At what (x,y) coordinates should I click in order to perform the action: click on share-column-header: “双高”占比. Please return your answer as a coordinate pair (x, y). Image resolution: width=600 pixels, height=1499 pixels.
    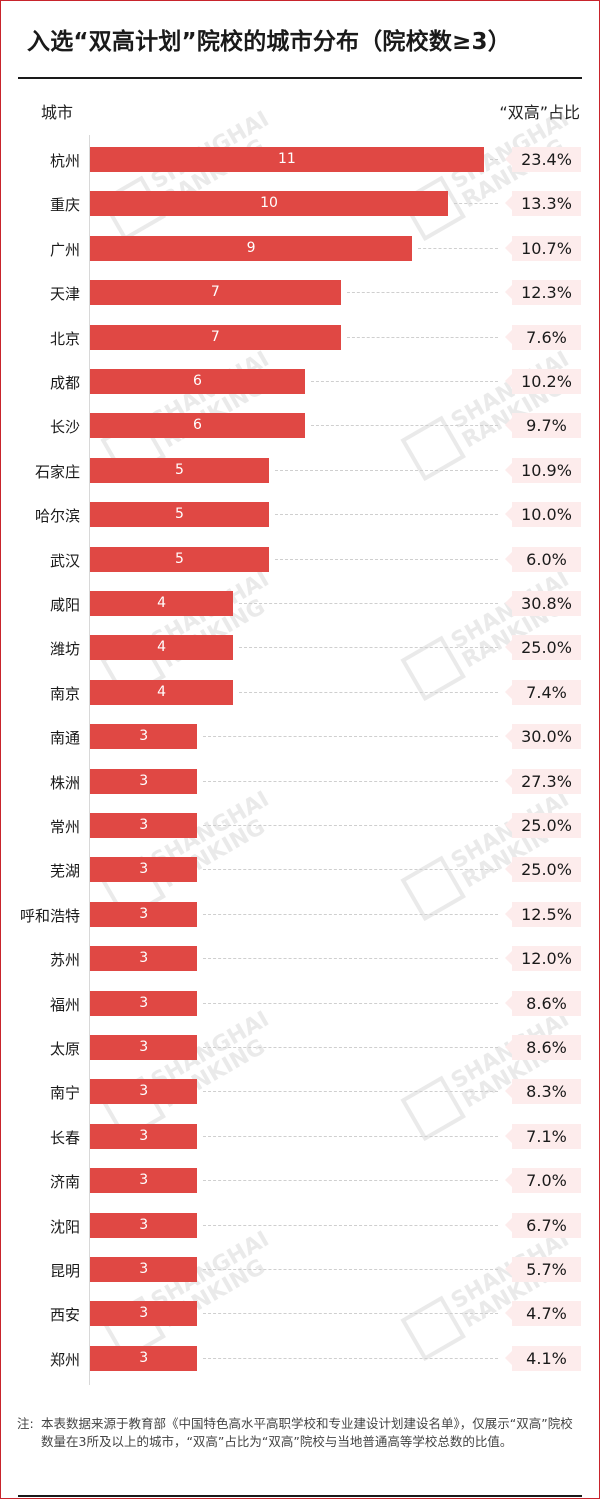
    Looking at the image, I should click on (539, 112).